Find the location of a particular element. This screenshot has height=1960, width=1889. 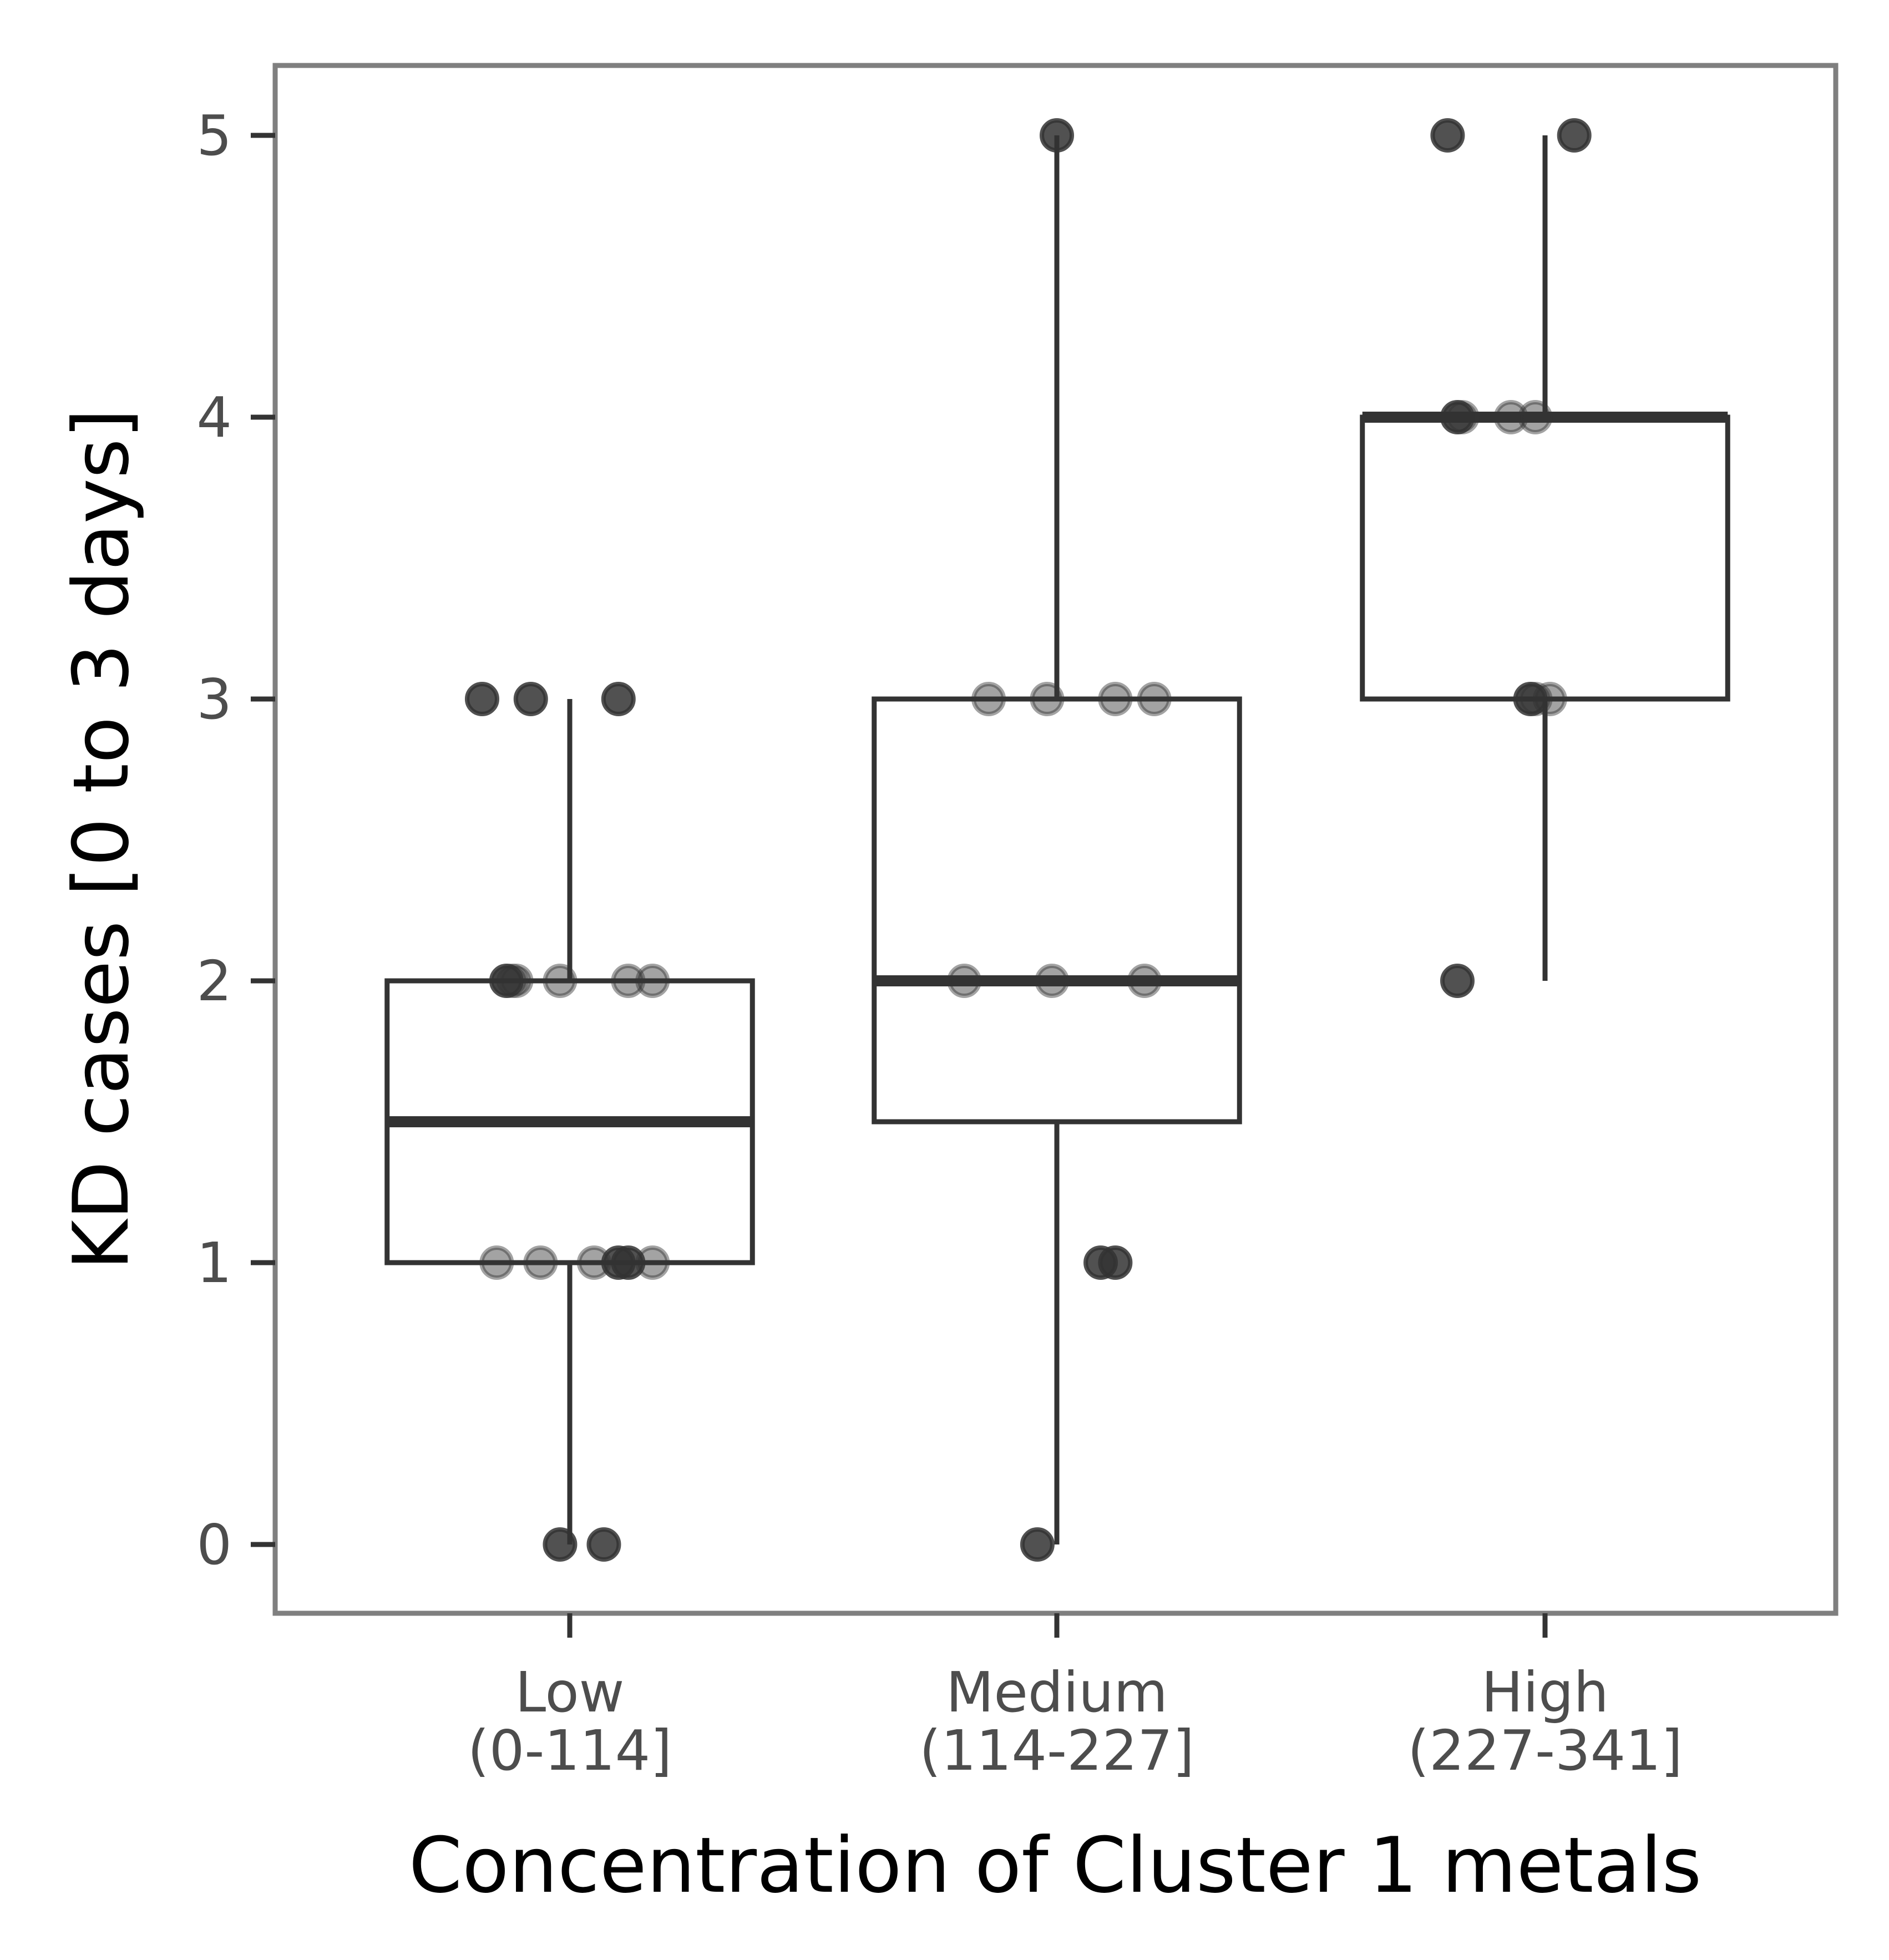

y-tick-label: 2 is located at coordinates (214, 981).